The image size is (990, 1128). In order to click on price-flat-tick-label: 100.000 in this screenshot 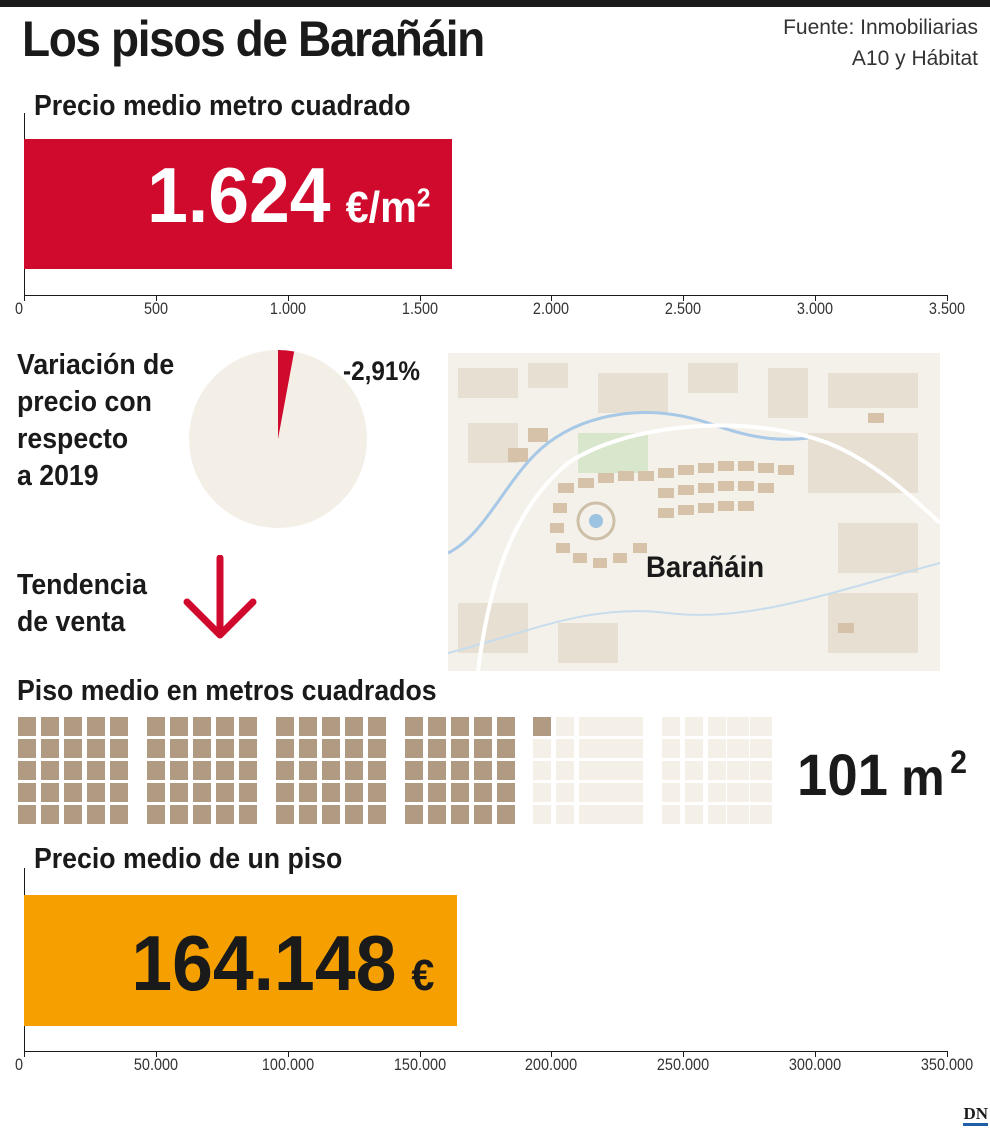, I will do `click(287, 1064)`.